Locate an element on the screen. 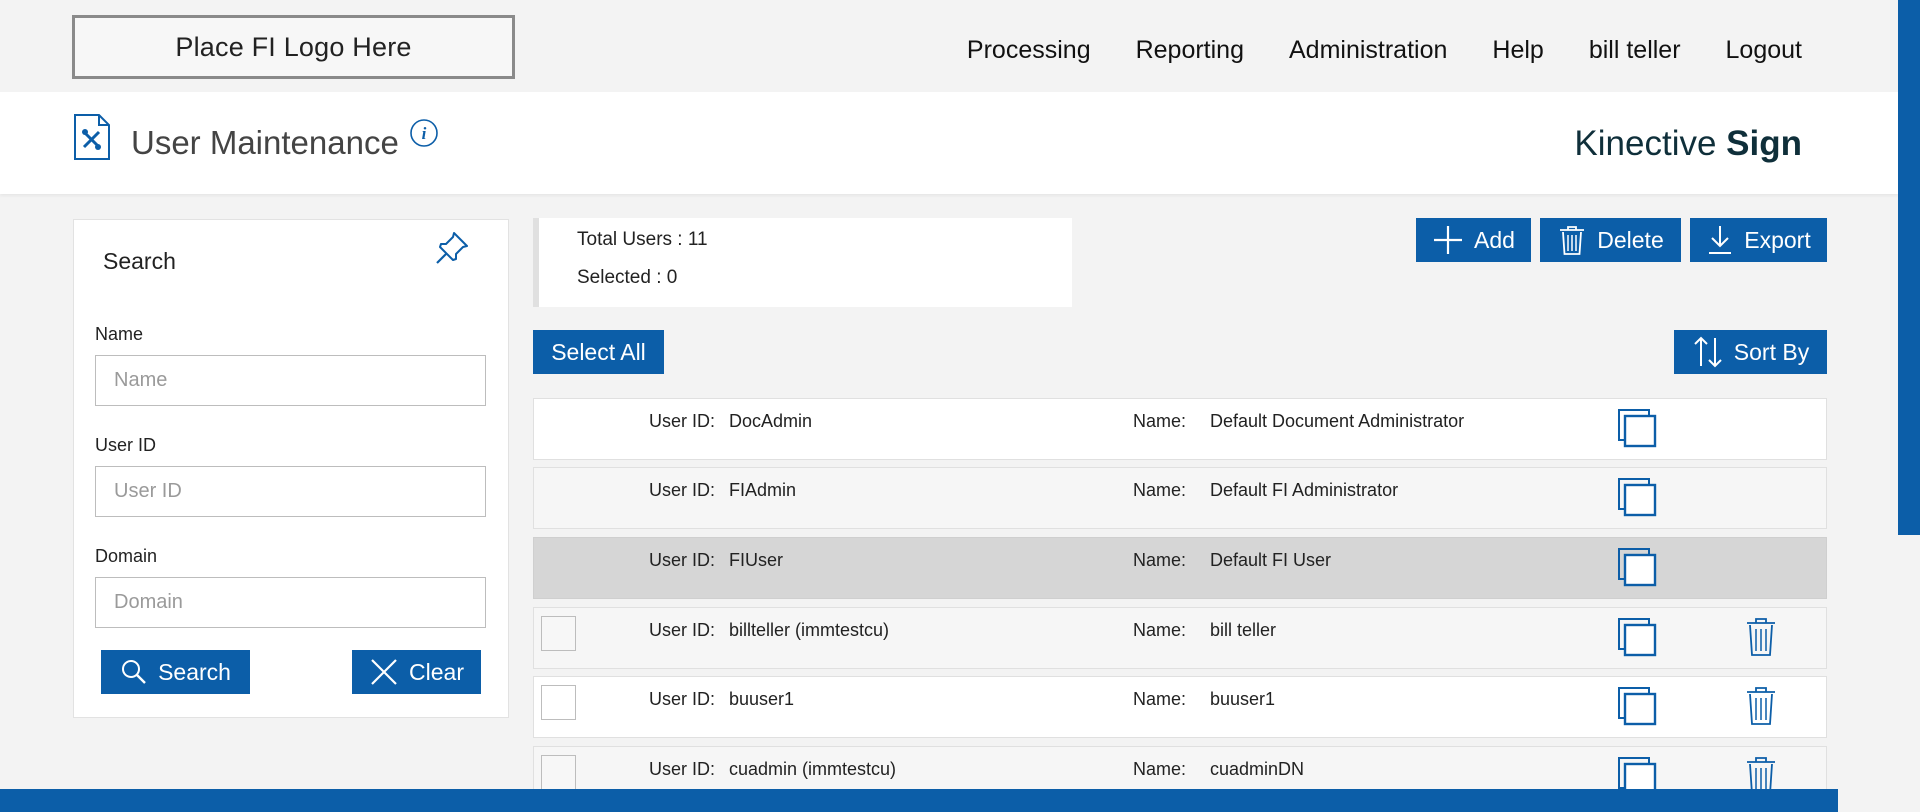 The image size is (1920, 812). name-label: Name is located at coordinates (119, 334).